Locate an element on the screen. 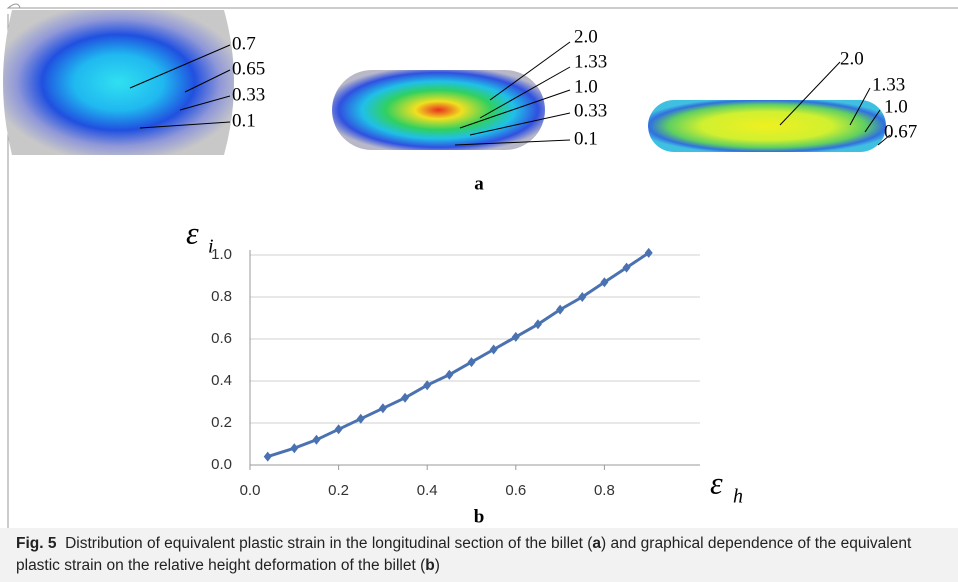  x-tick-label: 0.8 is located at coordinates (604, 490).